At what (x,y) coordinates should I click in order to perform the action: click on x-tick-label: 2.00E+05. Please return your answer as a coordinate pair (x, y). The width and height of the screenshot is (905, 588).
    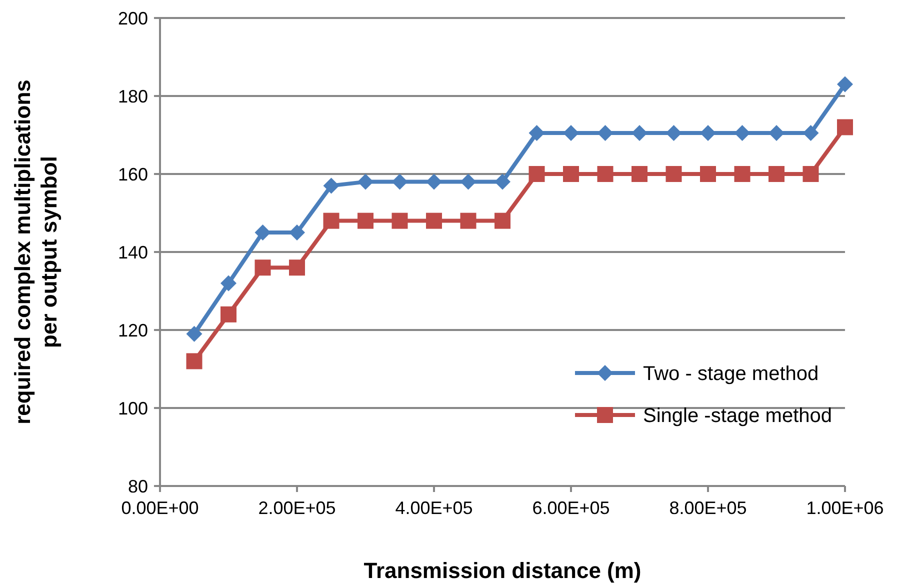
    Looking at the image, I should click on (297, 508).